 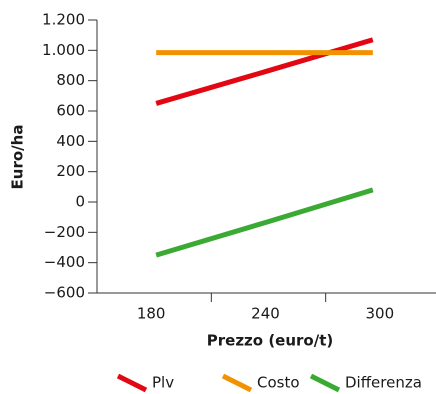 I want to click on x-tick-label: 240, so click(x=265, y=314).